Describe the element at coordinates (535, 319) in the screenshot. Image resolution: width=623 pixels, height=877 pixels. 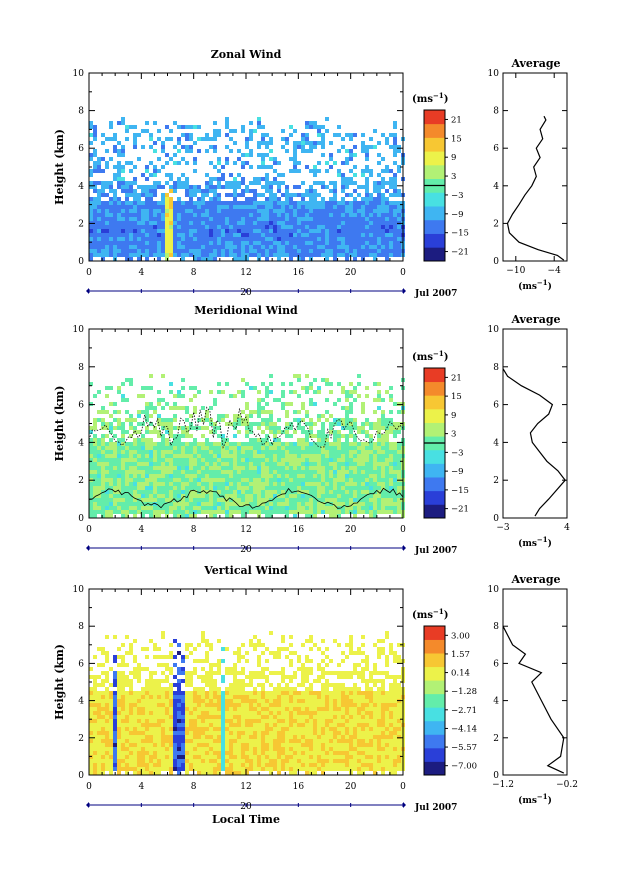
I see `average-title: Average` at that location.